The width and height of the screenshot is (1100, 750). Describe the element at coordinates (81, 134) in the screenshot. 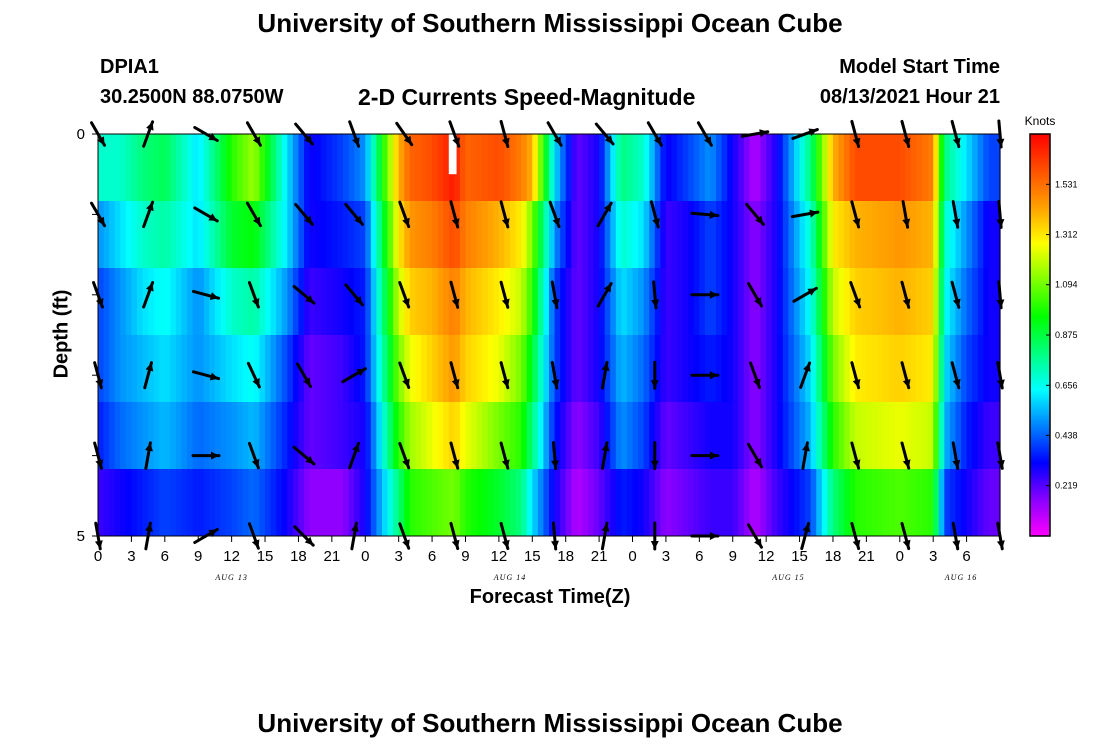

I see `y-tick-label: 0` at that location.